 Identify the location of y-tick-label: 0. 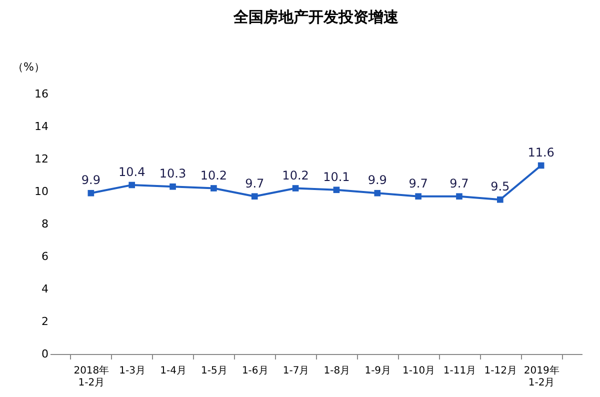
(45, 354).